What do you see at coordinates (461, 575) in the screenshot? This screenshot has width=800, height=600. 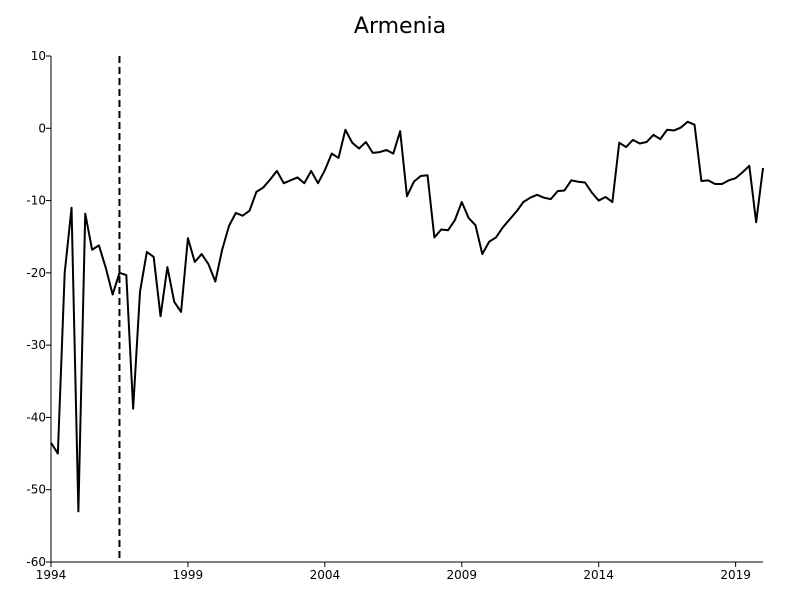 I see `x-tick-label: 2009` at bounding box center [461, 575].